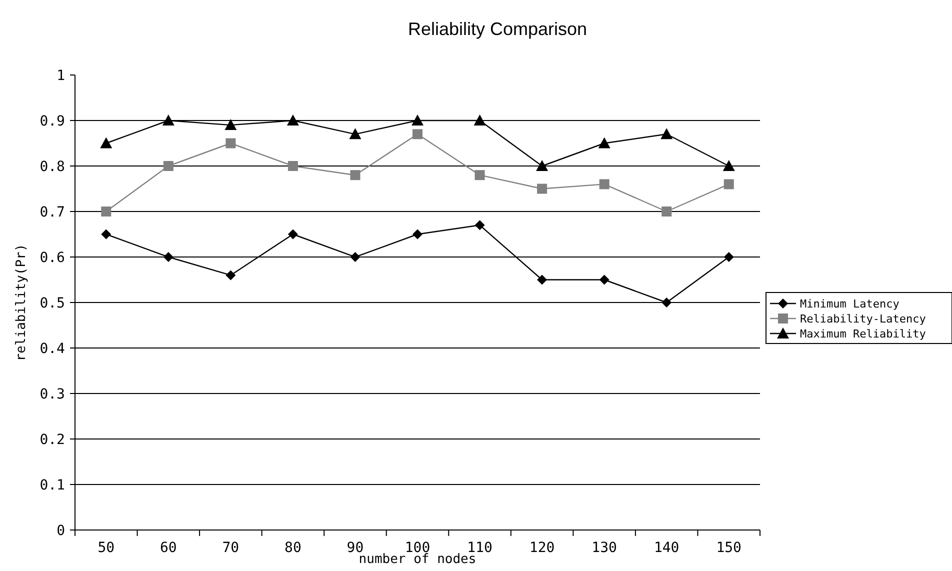  What do you see at coordinates (52, 394) in the screenshot?
I see `y-tick-label: 0.3` at bounding box center [52, 394].